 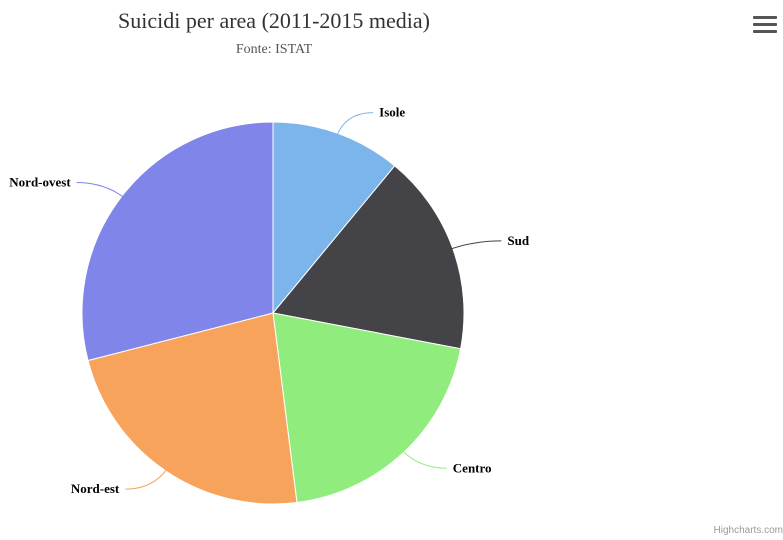 I want to click on data-label-isole: Isole, so click(x=392, y=112).